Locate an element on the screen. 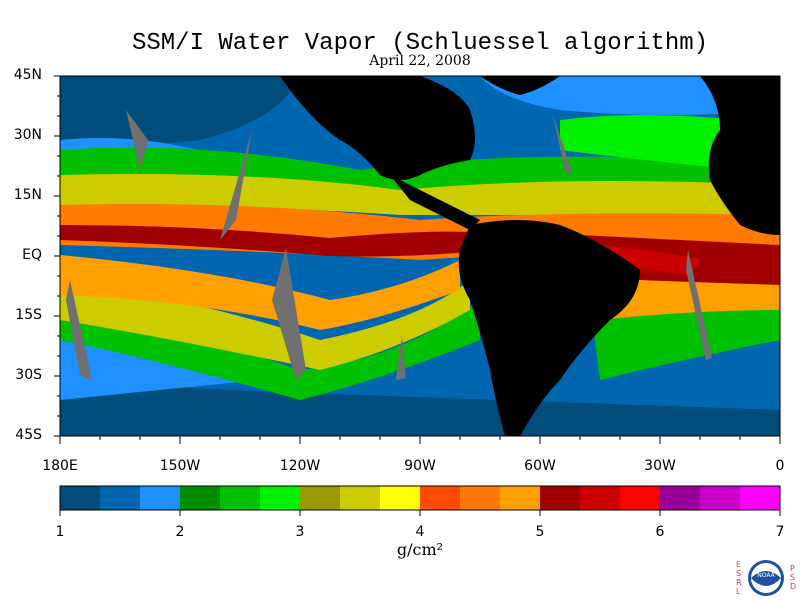 The height and width of the screenshot is (600, 800). lon-label: 0 is located at coordinates (780, 466).